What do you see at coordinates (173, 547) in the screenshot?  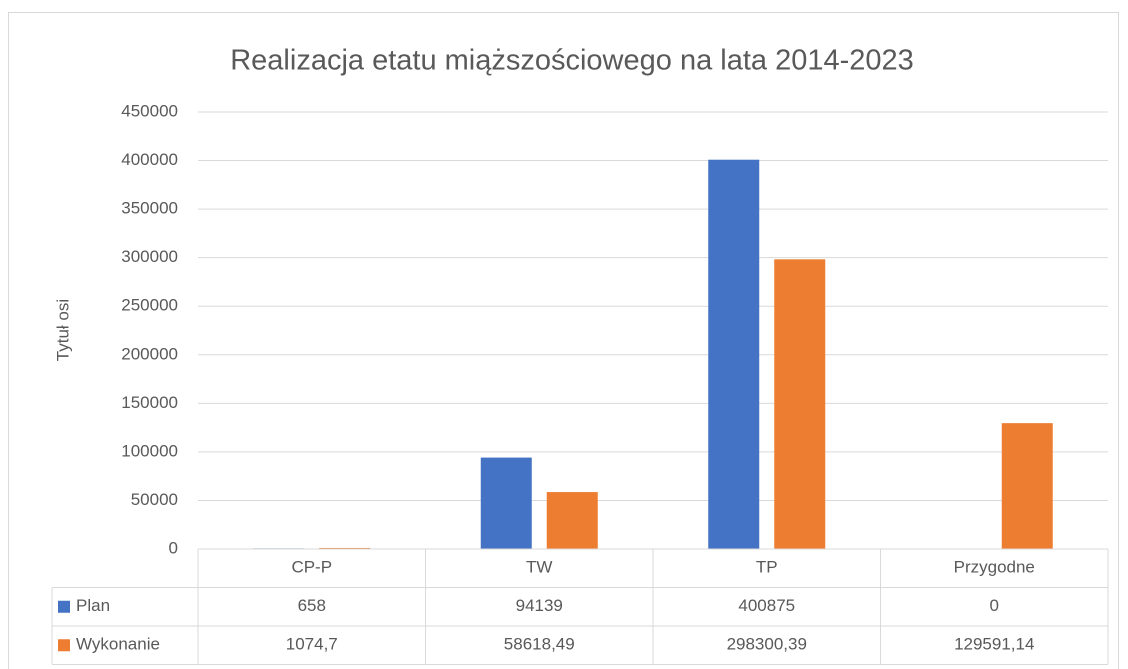 I see `y-tick-label: 0` at bounding box center [173, 547].